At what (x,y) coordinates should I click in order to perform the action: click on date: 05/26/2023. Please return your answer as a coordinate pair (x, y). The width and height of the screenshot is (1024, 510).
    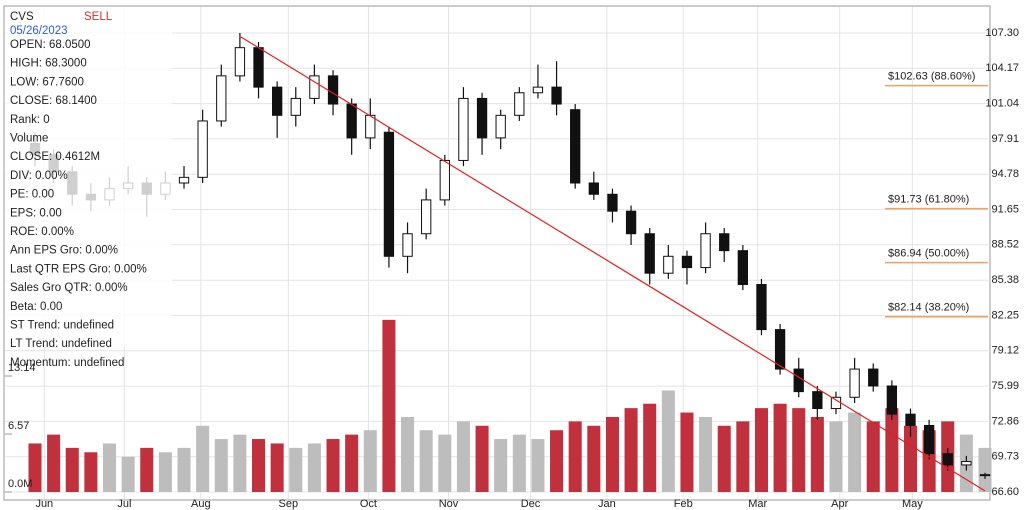
    Looking at the image, I should click on (39, 31).